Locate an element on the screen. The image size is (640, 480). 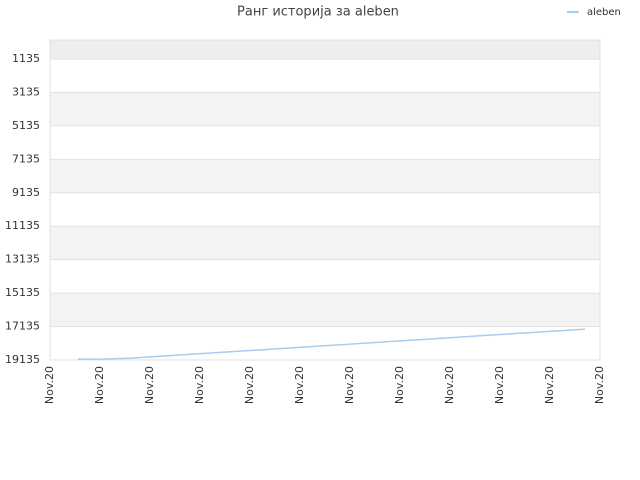
y-tick-label: 17135 is located at coordinates (22, 326).